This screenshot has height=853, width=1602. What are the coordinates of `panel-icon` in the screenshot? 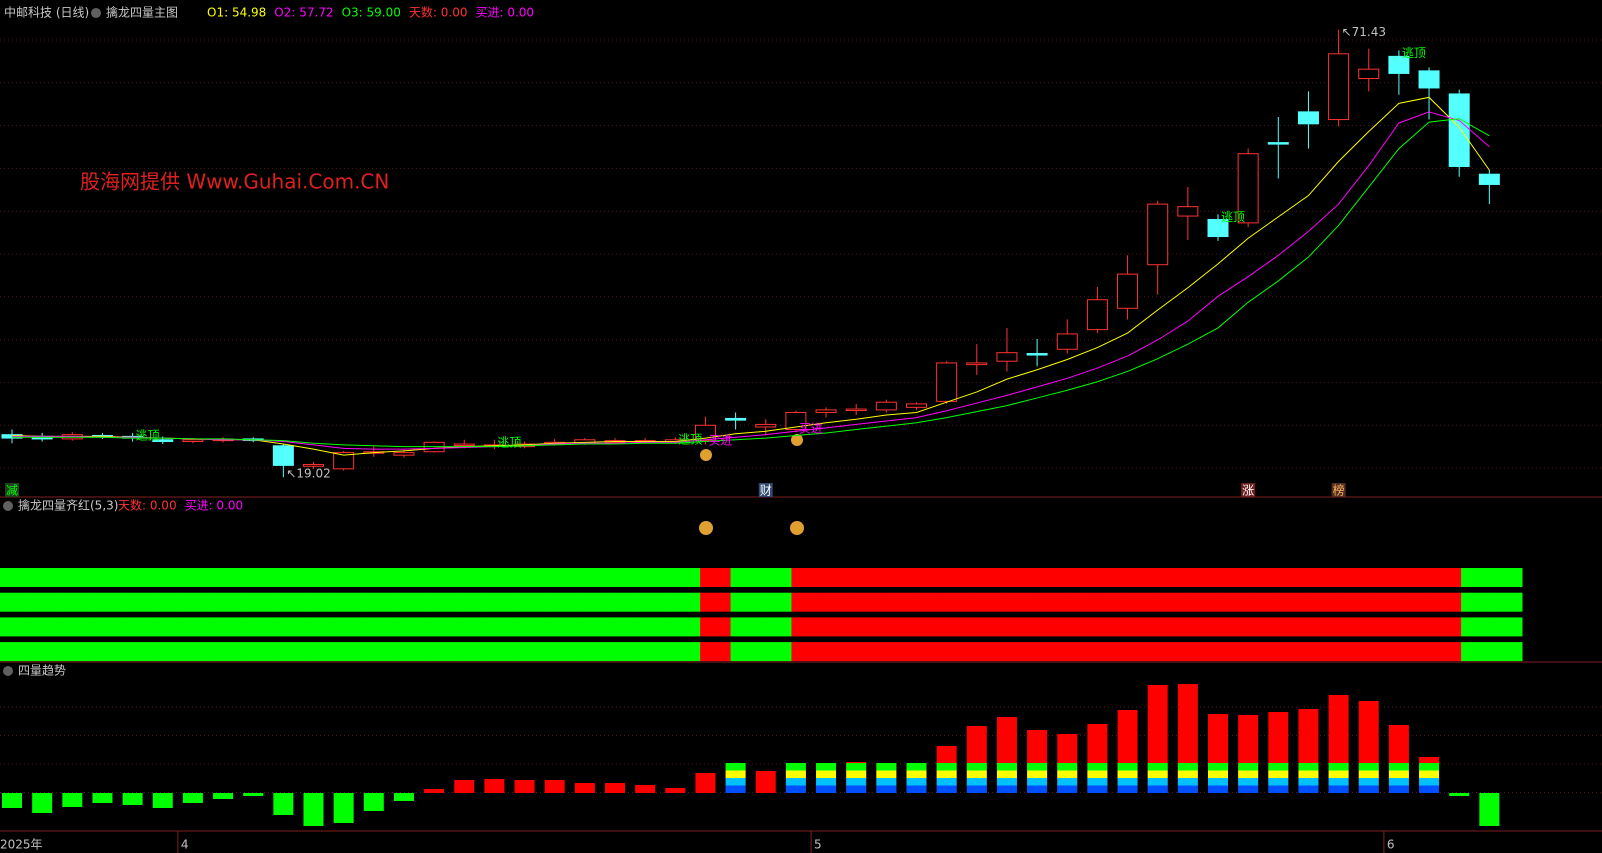 It's located at (96, 13).